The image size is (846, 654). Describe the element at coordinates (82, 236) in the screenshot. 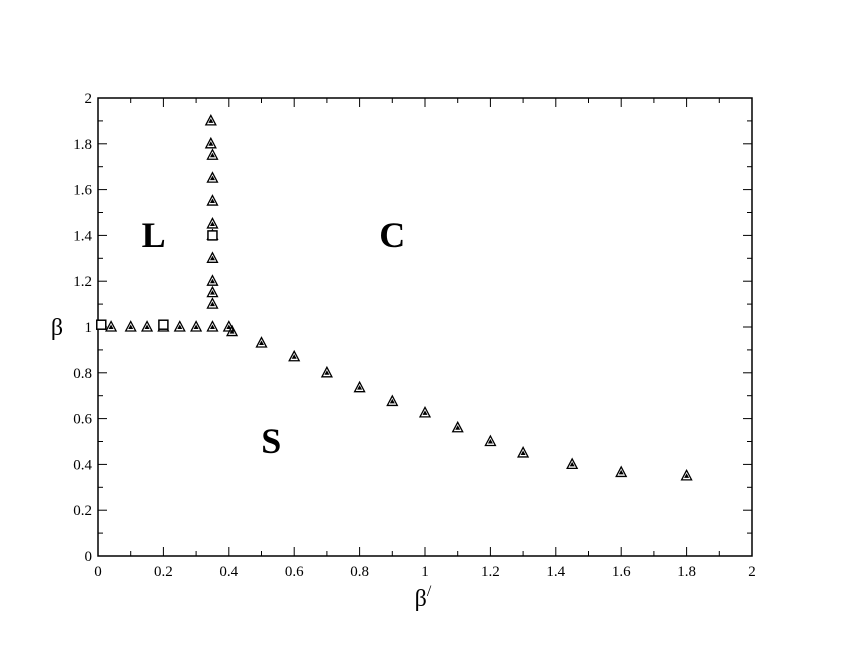

I see `y-tick-label: 1.4` at that location.